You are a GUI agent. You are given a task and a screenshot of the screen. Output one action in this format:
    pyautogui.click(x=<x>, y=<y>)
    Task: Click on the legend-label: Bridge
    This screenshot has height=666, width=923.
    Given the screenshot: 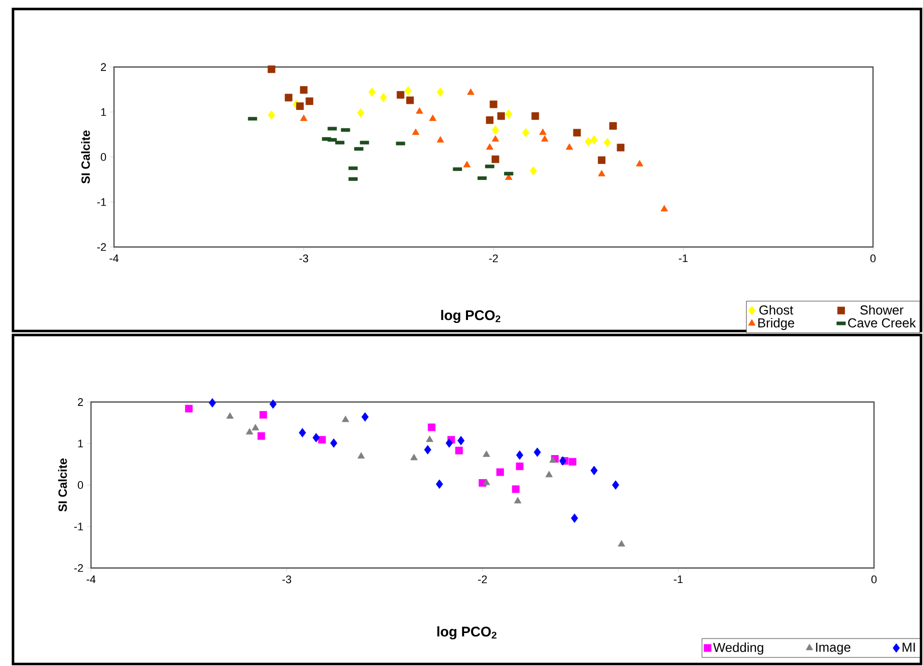 What is the action you would take?
    pyautogui.click(x=776, y=324)
    